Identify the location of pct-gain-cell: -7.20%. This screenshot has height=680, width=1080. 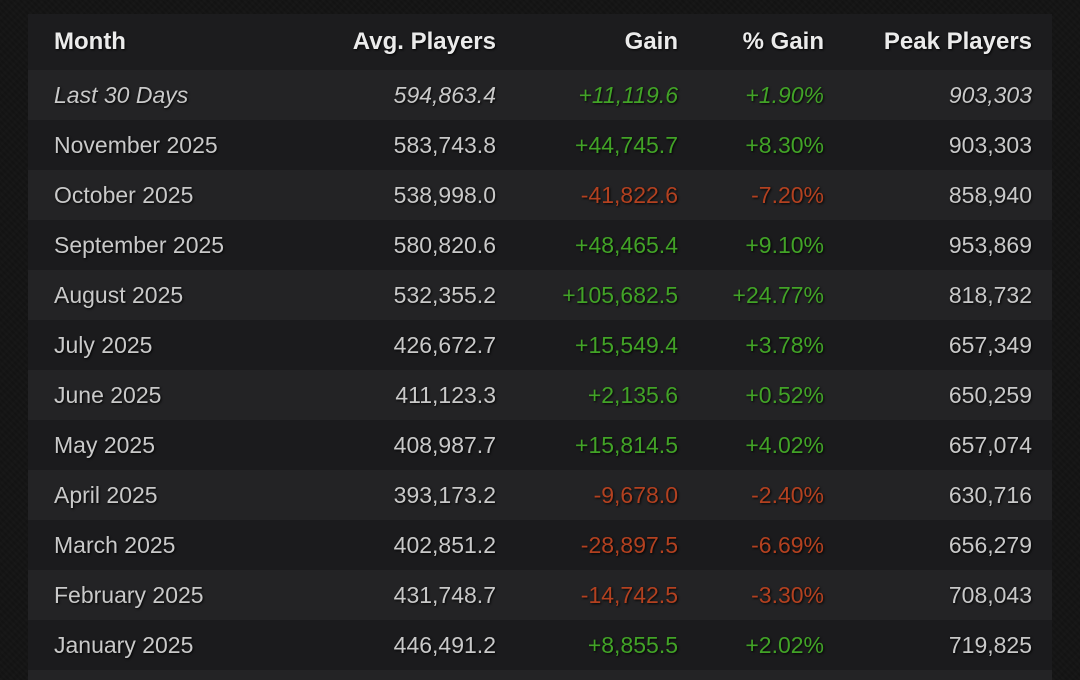
(787, 194).